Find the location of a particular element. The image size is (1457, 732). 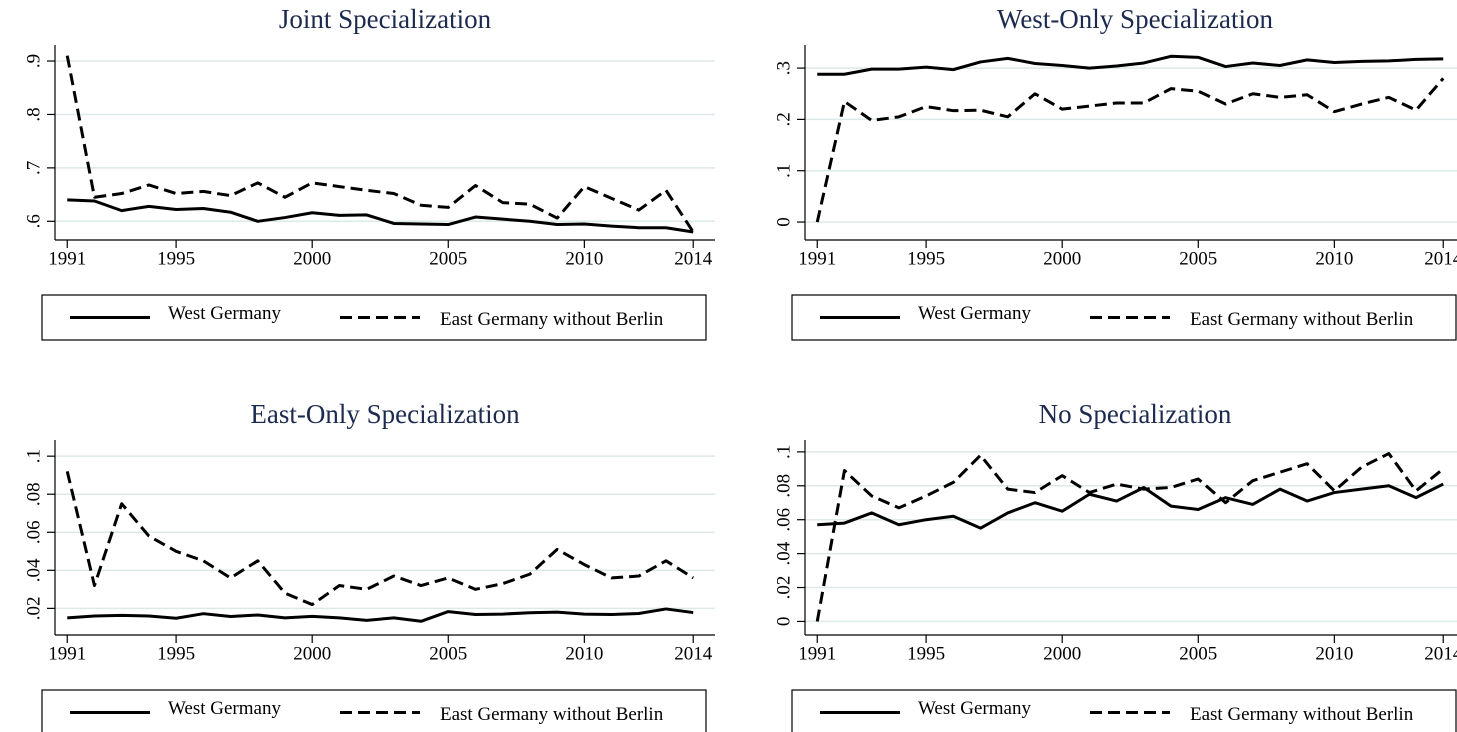

panel-title: West-Only Specialization is located at coordinates (1135, 19).